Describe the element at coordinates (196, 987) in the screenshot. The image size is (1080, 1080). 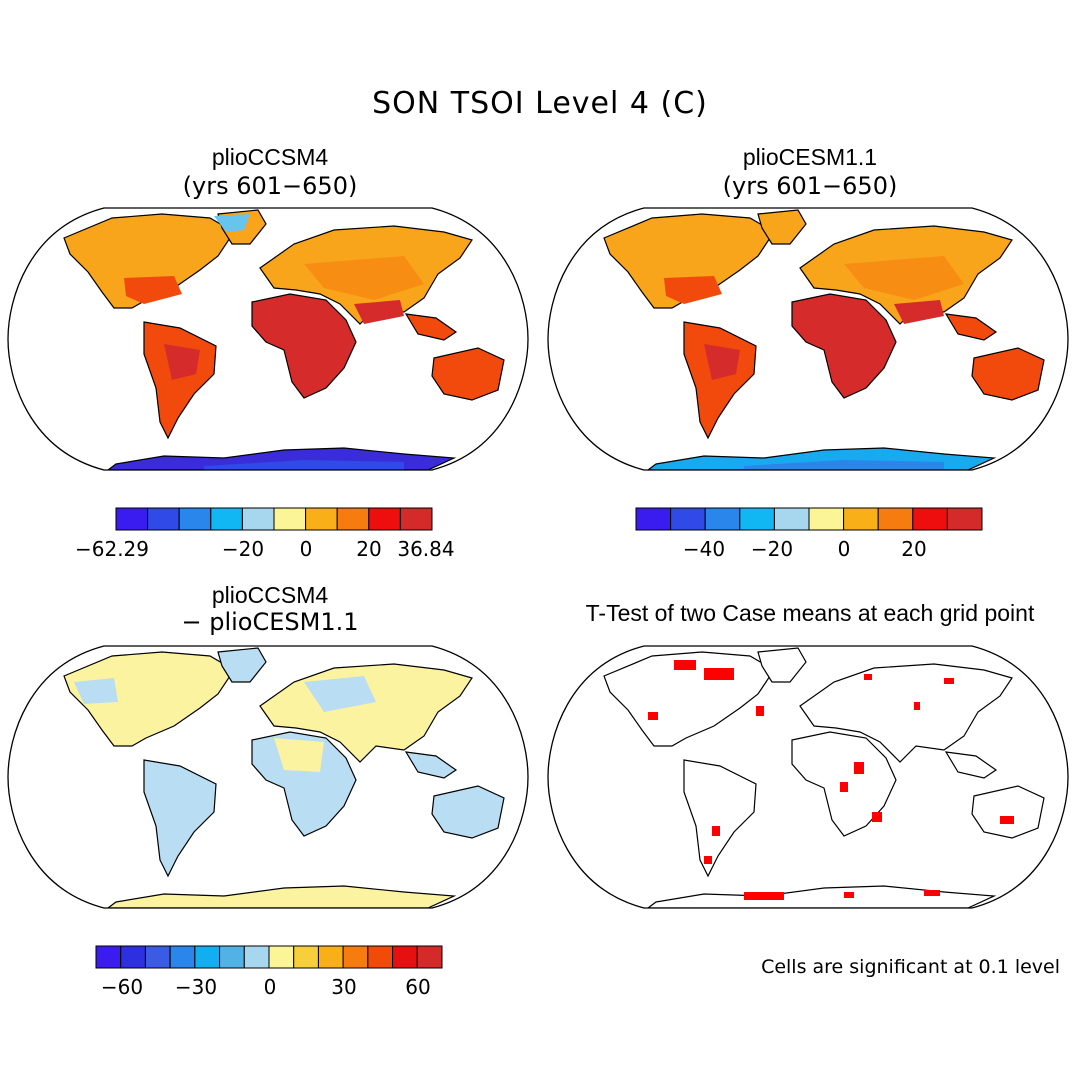
I see `colorbar-tick-label: −30` at that location.